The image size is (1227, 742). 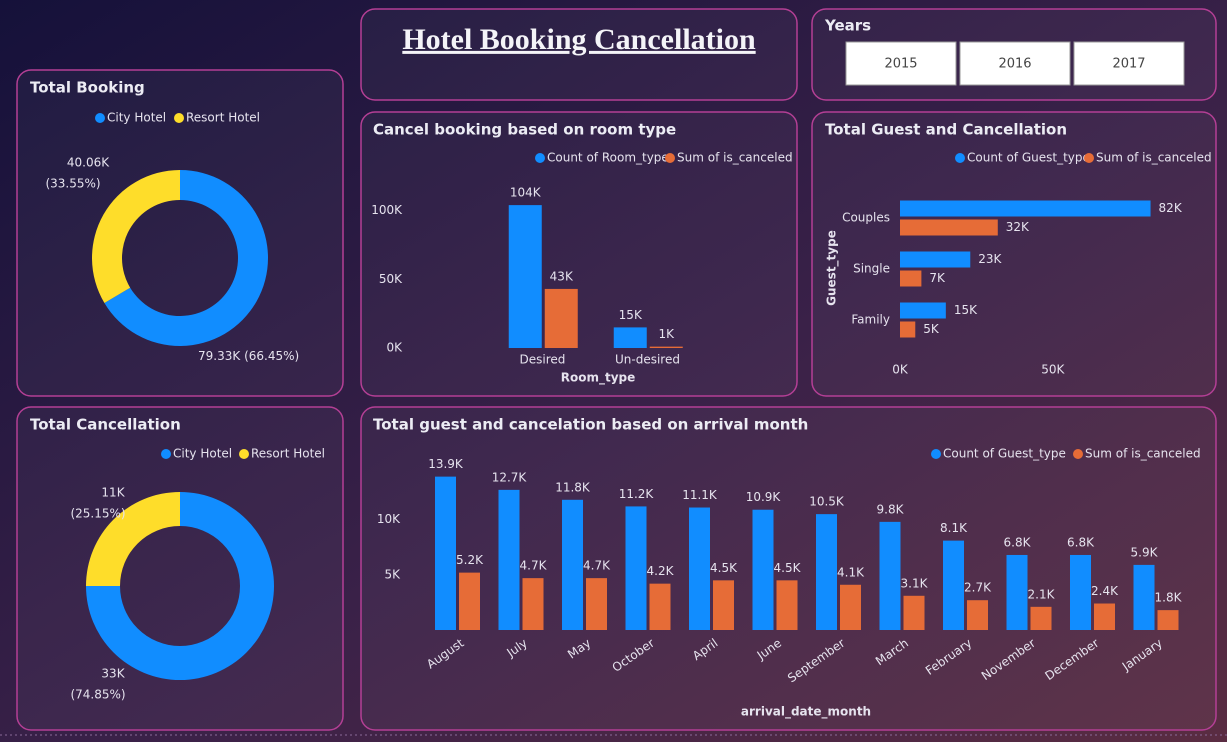 I want to click on slice-label: 79.33K (66.45%), so click(x=248, y=356).